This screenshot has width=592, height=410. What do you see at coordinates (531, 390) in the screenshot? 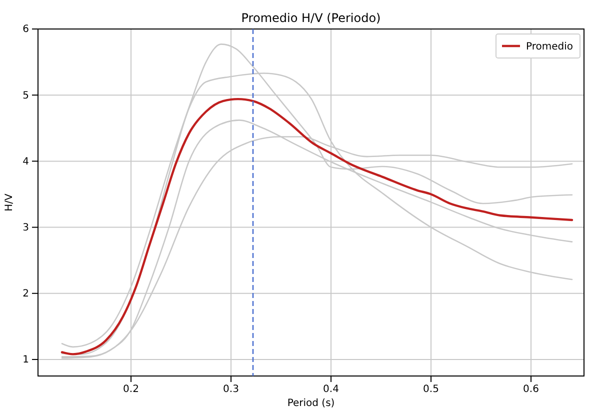
I see `x-tick-label: 0.6` at bounding box center [531, 390].